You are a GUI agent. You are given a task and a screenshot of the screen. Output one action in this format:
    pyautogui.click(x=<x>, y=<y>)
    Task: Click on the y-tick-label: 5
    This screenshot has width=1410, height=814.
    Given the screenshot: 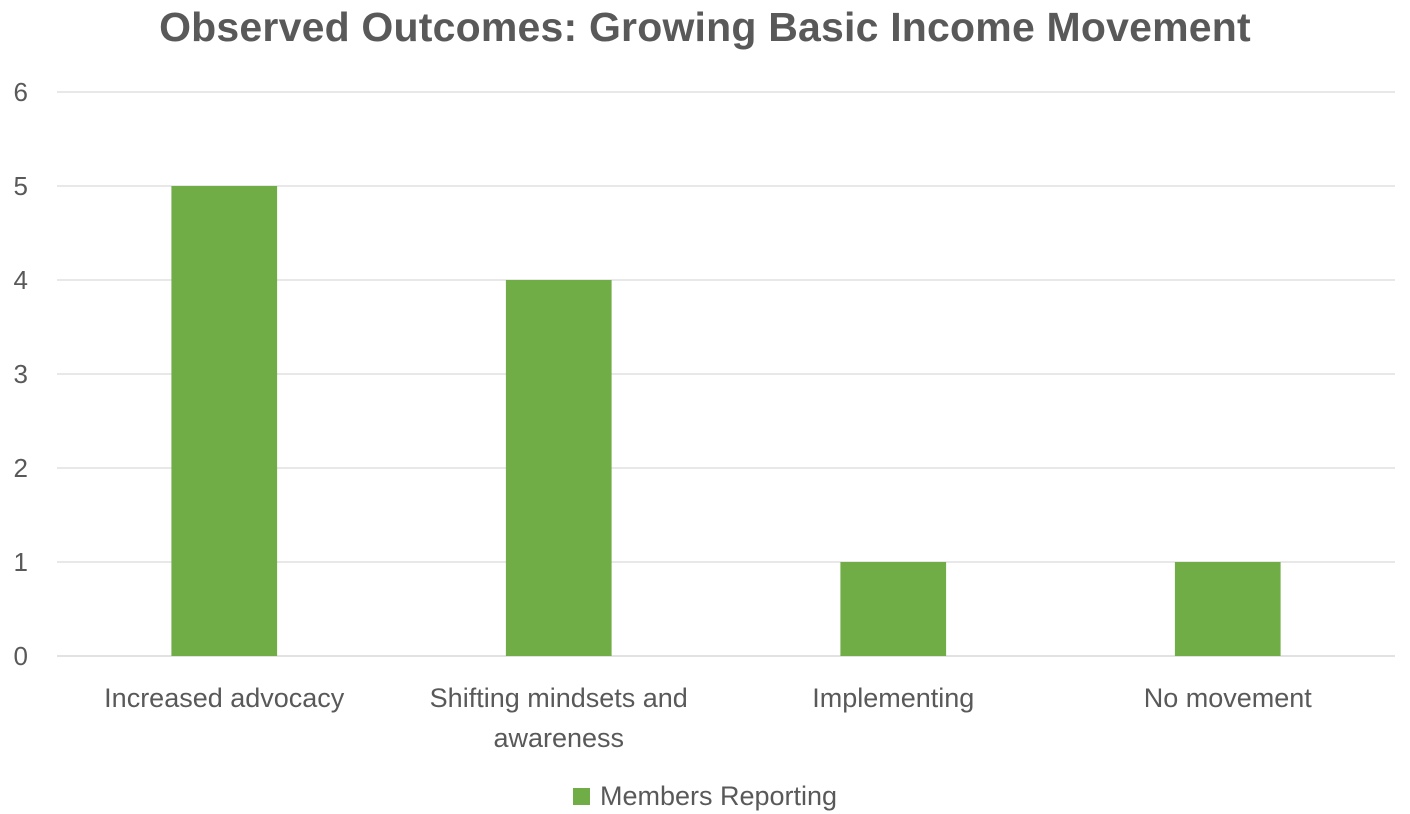 What is the action you would take?
    pyautogui.click(x=21, y=186)
    